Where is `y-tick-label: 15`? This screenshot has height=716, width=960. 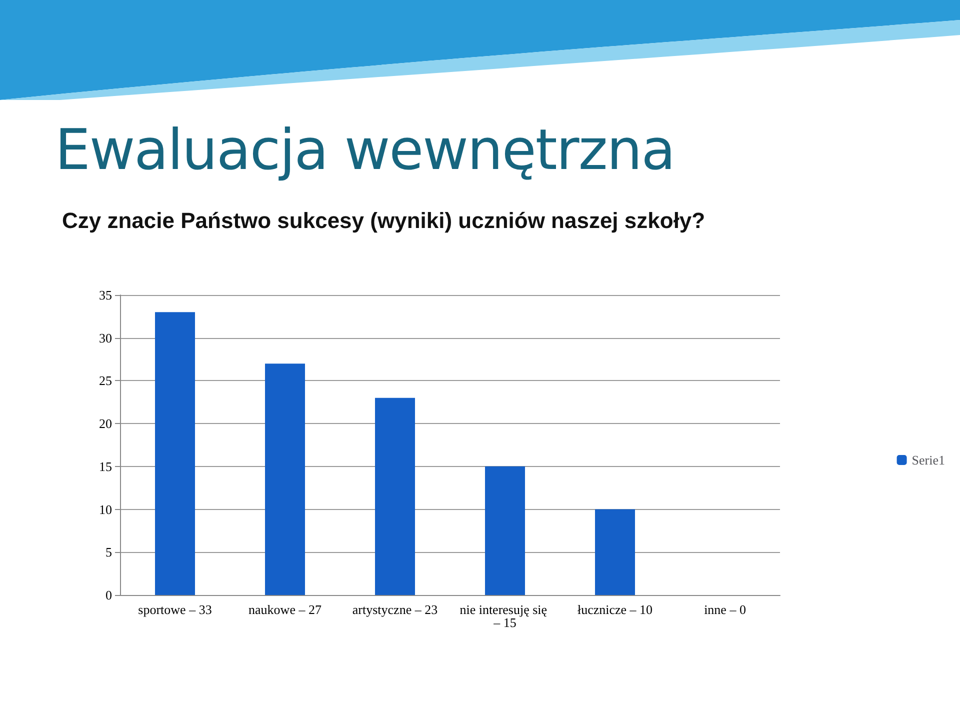
y-tick-label: 15 is located at coordinates (105, 466).